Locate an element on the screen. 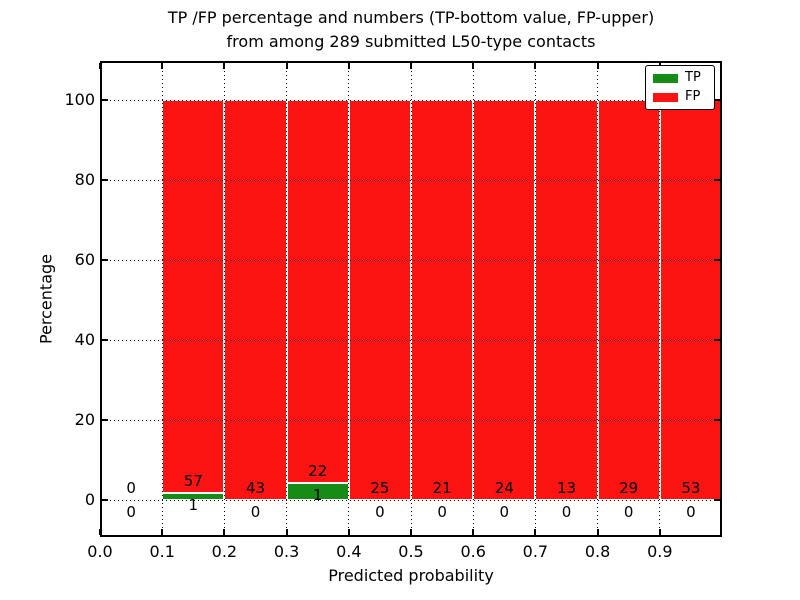  x-tick-label: 0.5 is located at coordinates (411, 551).